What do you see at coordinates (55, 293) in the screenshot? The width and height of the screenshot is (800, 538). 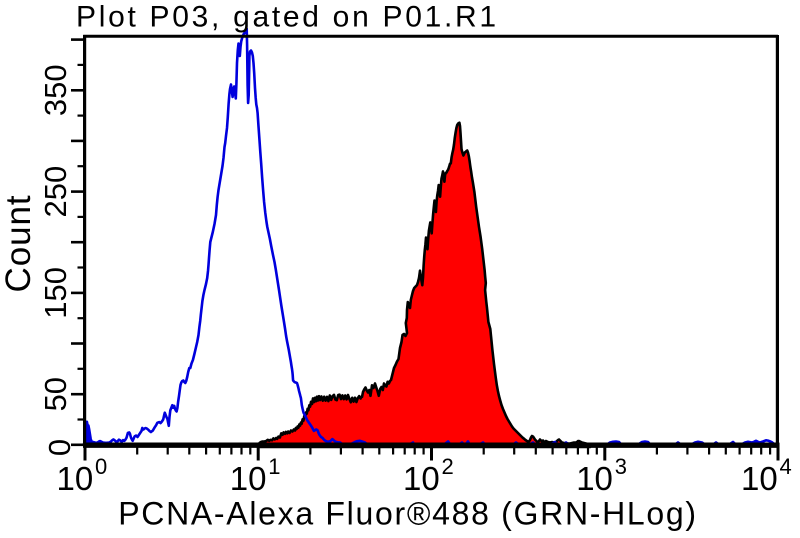 I see `svg-text: 150` at bounding box center [55, 293].